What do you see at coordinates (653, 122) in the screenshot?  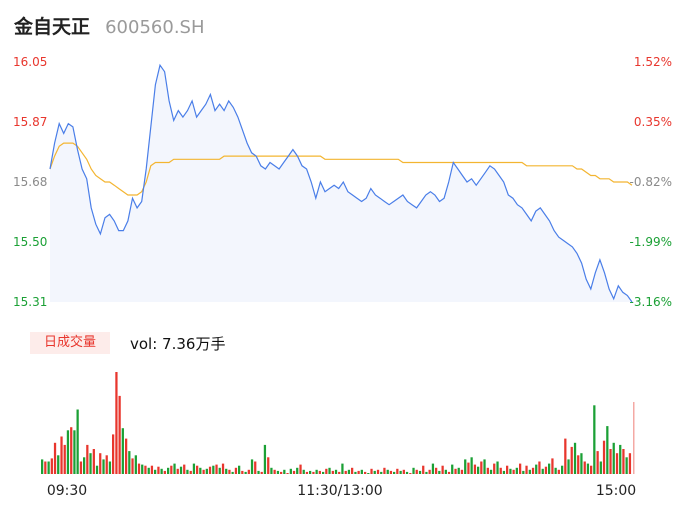 I see `percent-tick-label: 0.35%` at bounding box center [653, 122].